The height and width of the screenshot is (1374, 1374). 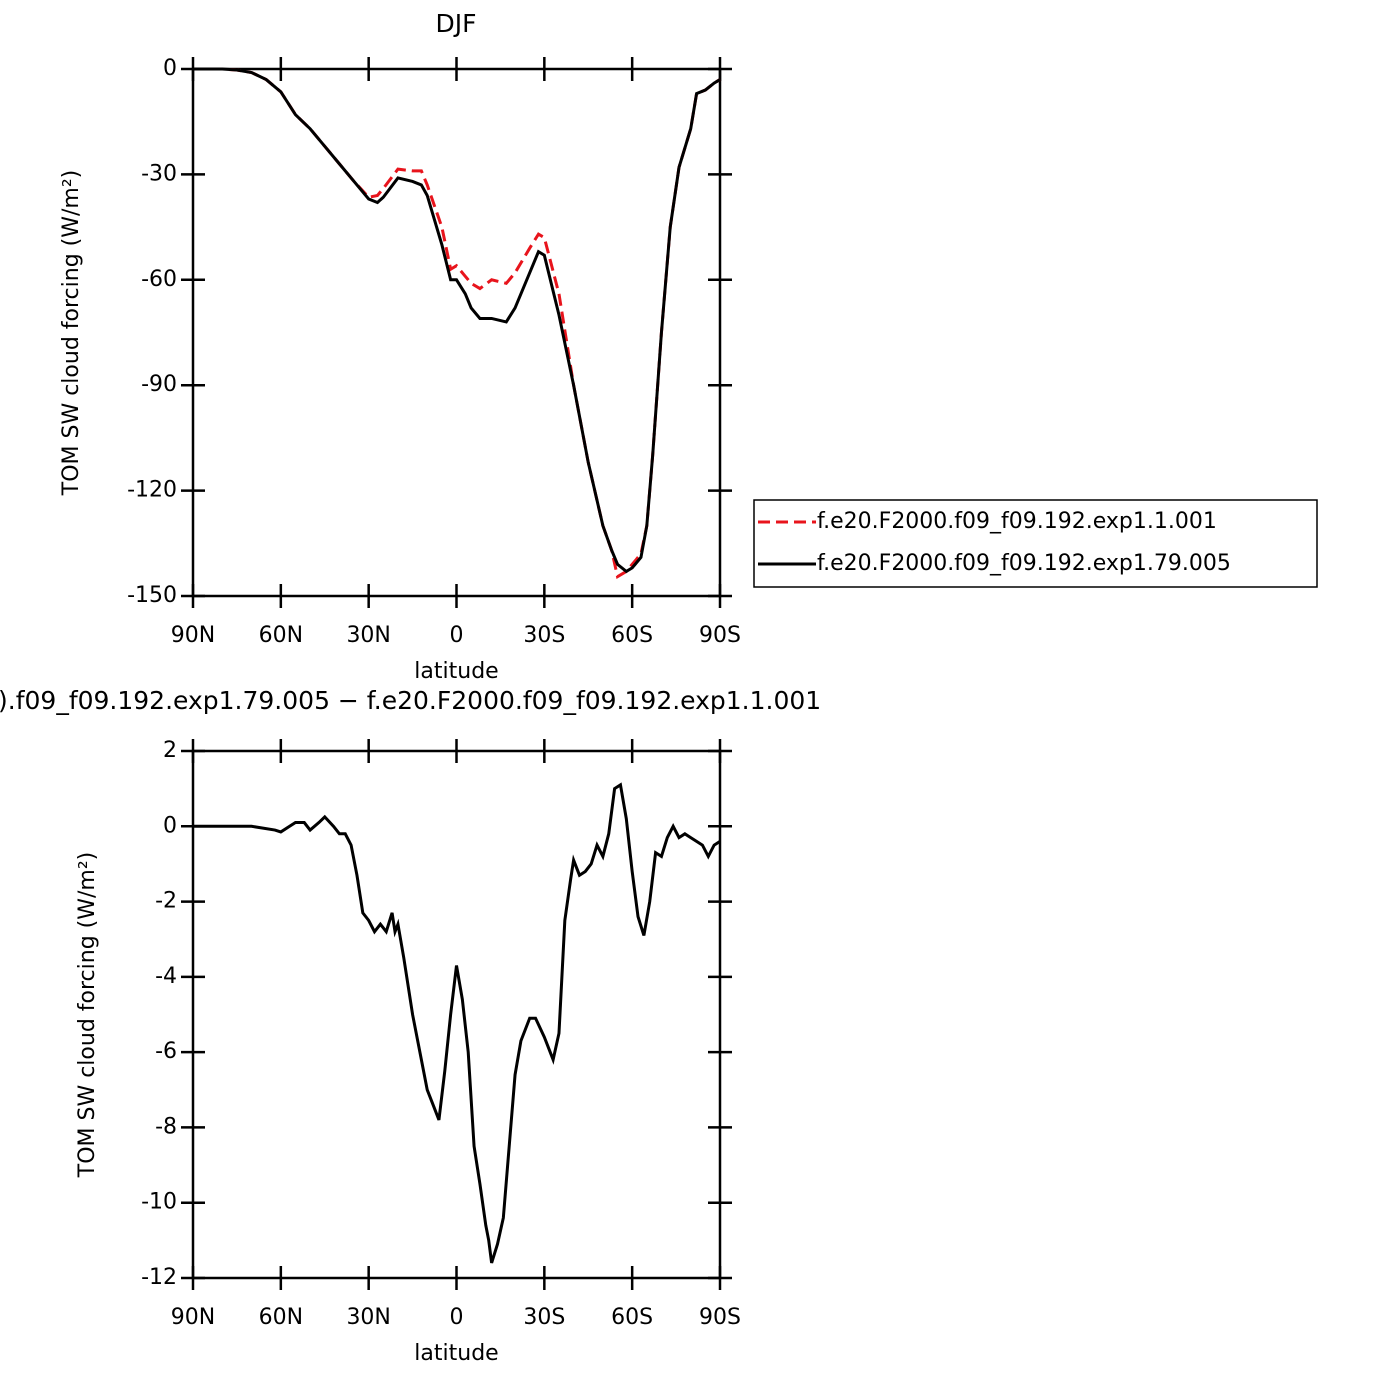 I want to click on y-tick-label: -6, so click(x=166, y=1051).